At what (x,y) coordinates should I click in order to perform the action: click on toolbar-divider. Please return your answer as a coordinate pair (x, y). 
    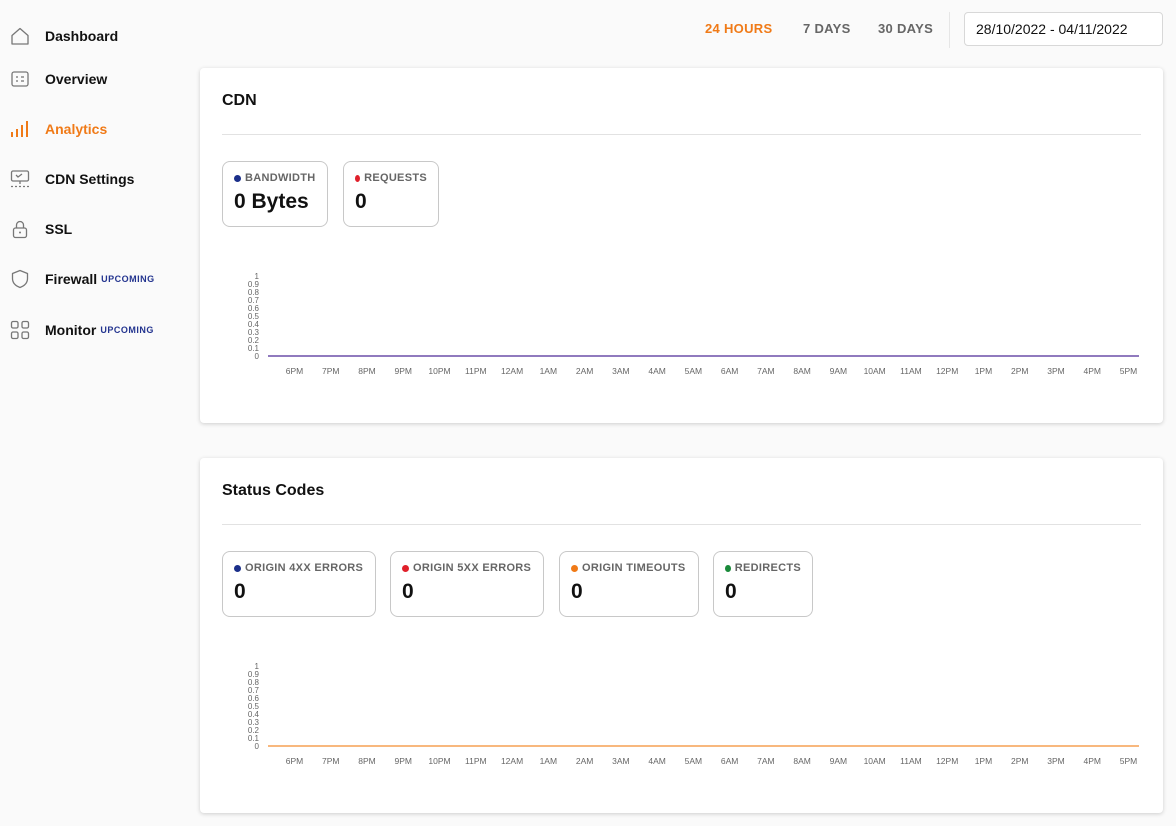
    Looking at the image, I should click on (949, 30).